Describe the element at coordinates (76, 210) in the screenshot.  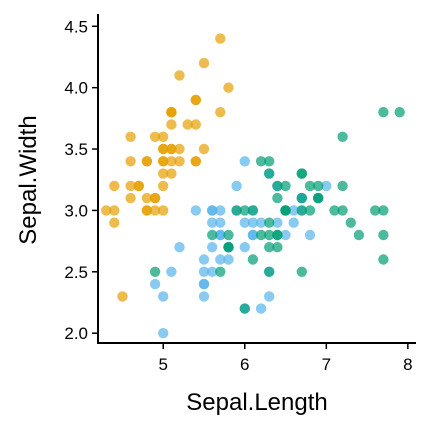
I see `y-tick-label: 3.0` at that location.